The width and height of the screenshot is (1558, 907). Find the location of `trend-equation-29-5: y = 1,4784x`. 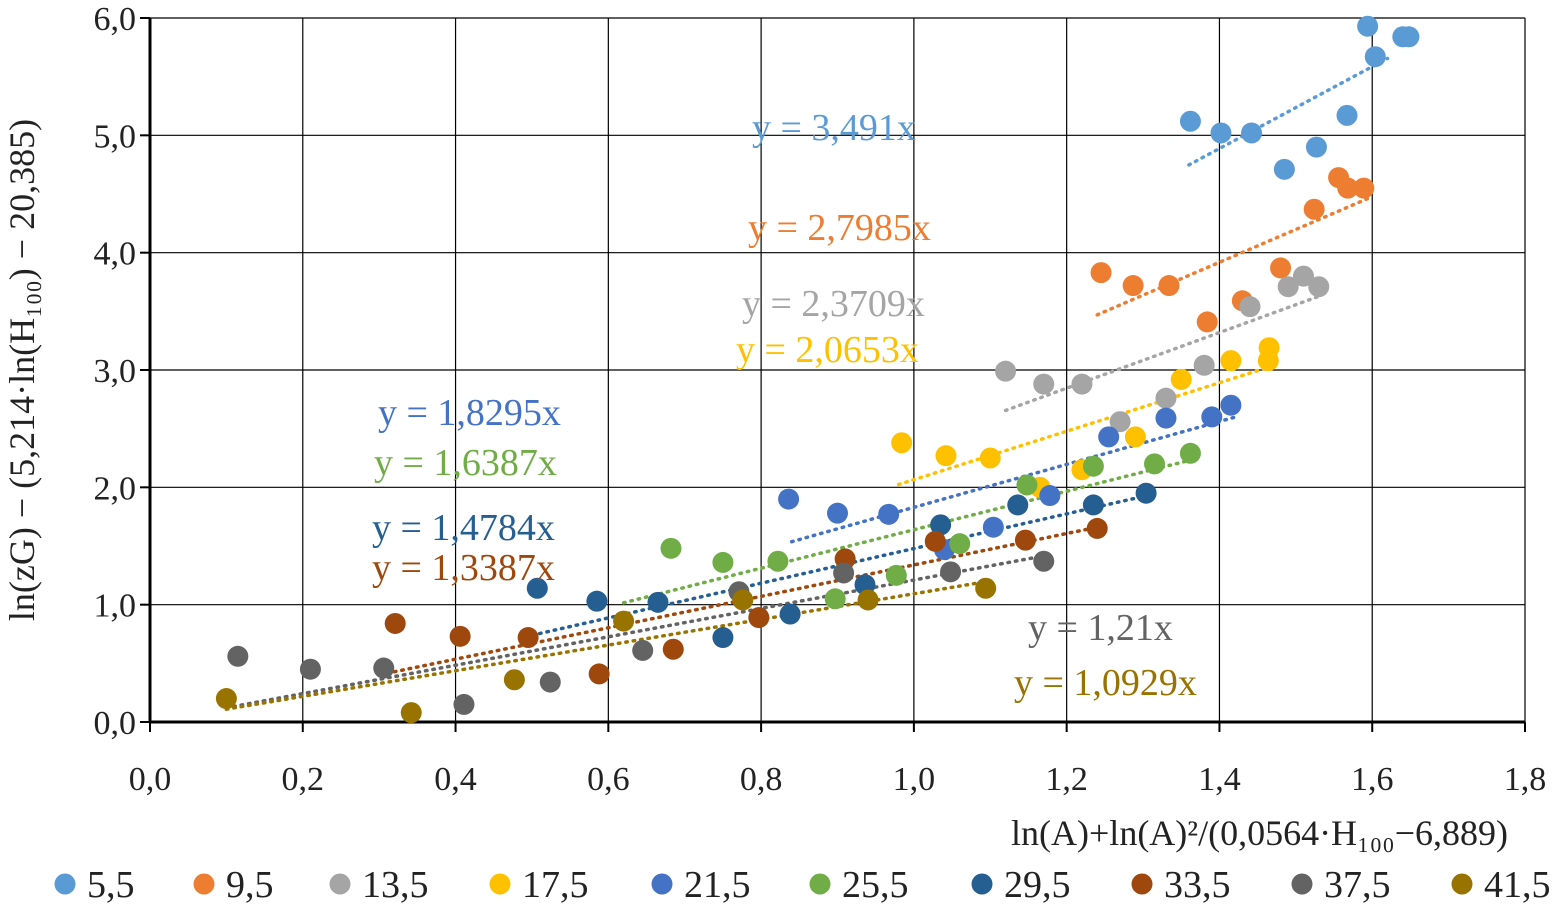

trend-equation-29-5: y = 1,4784x is located at coordinates (463, 528).